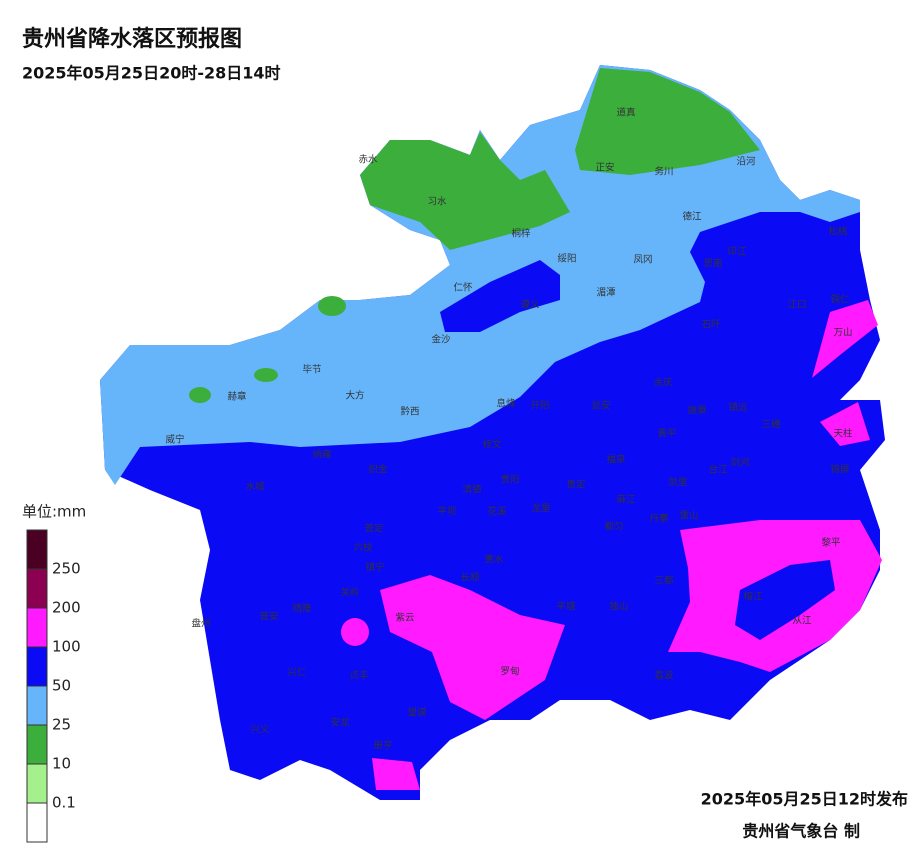 This screenshot has height=864, width=921. I want to click on place-label: 沿河, so click(746, 162).